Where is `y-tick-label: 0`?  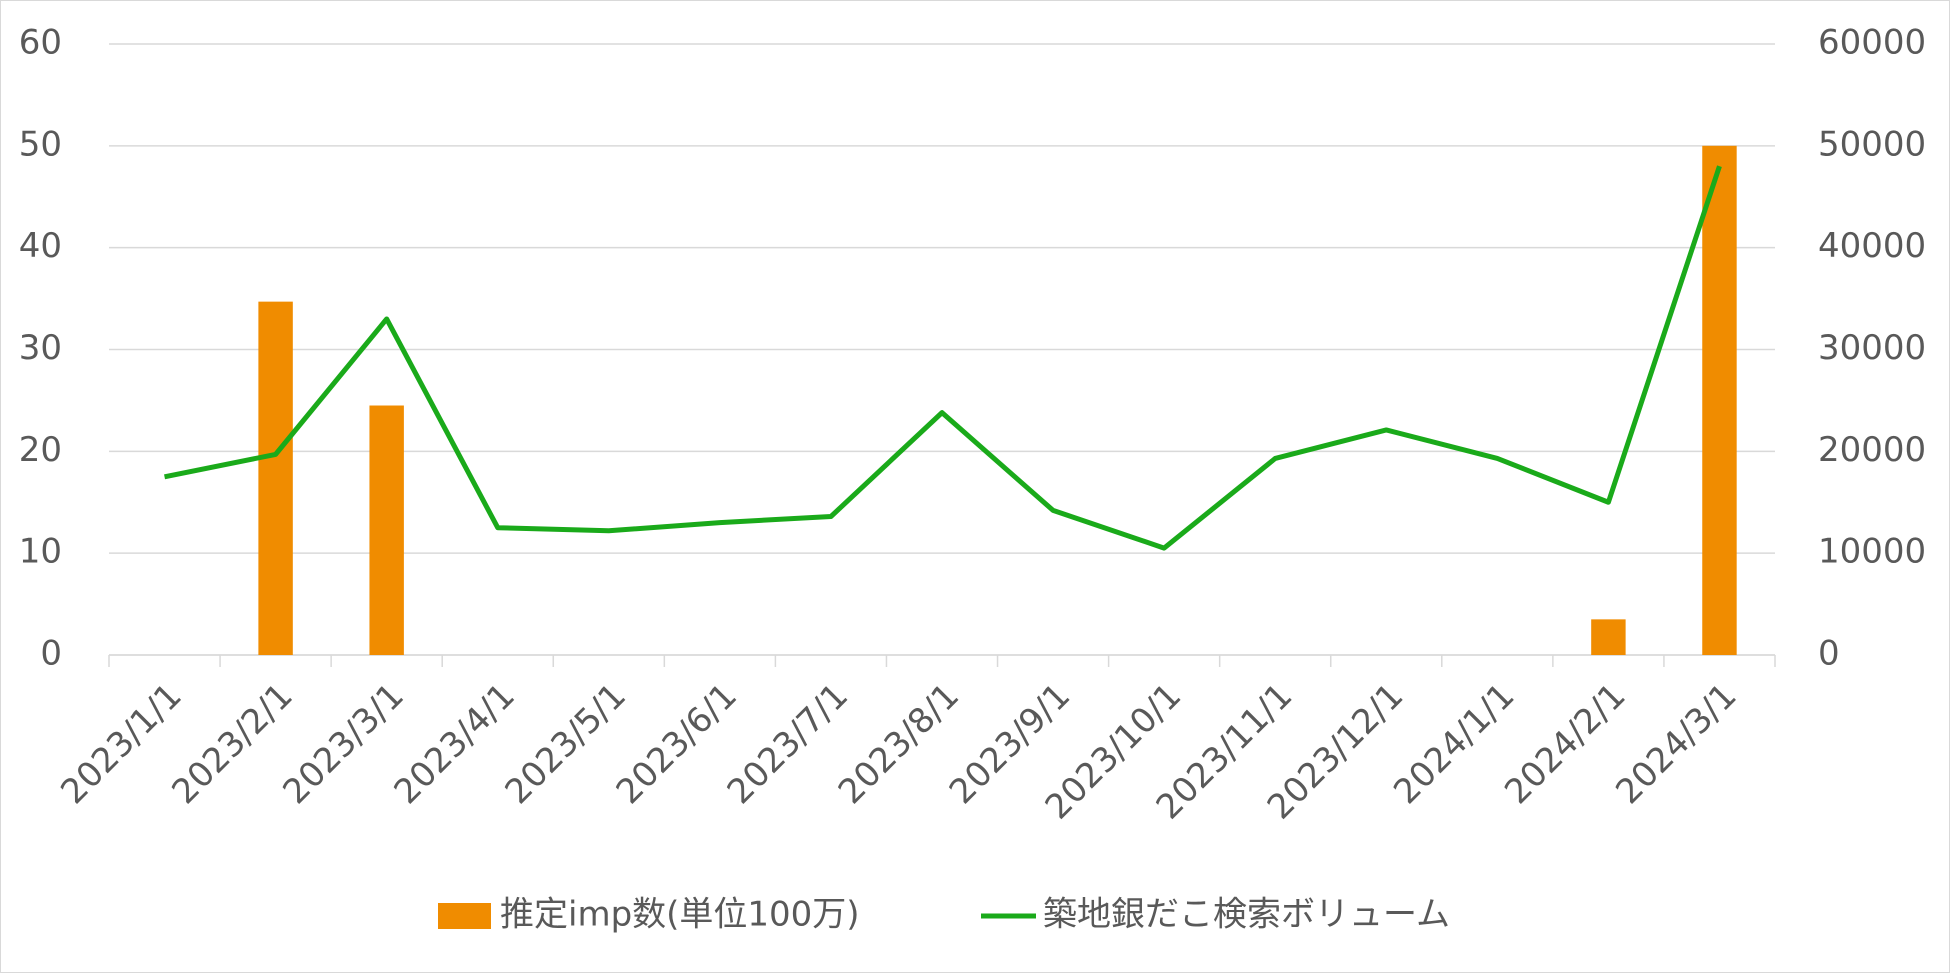
y-tick-label: 0 is located at coordinates (51, 654).